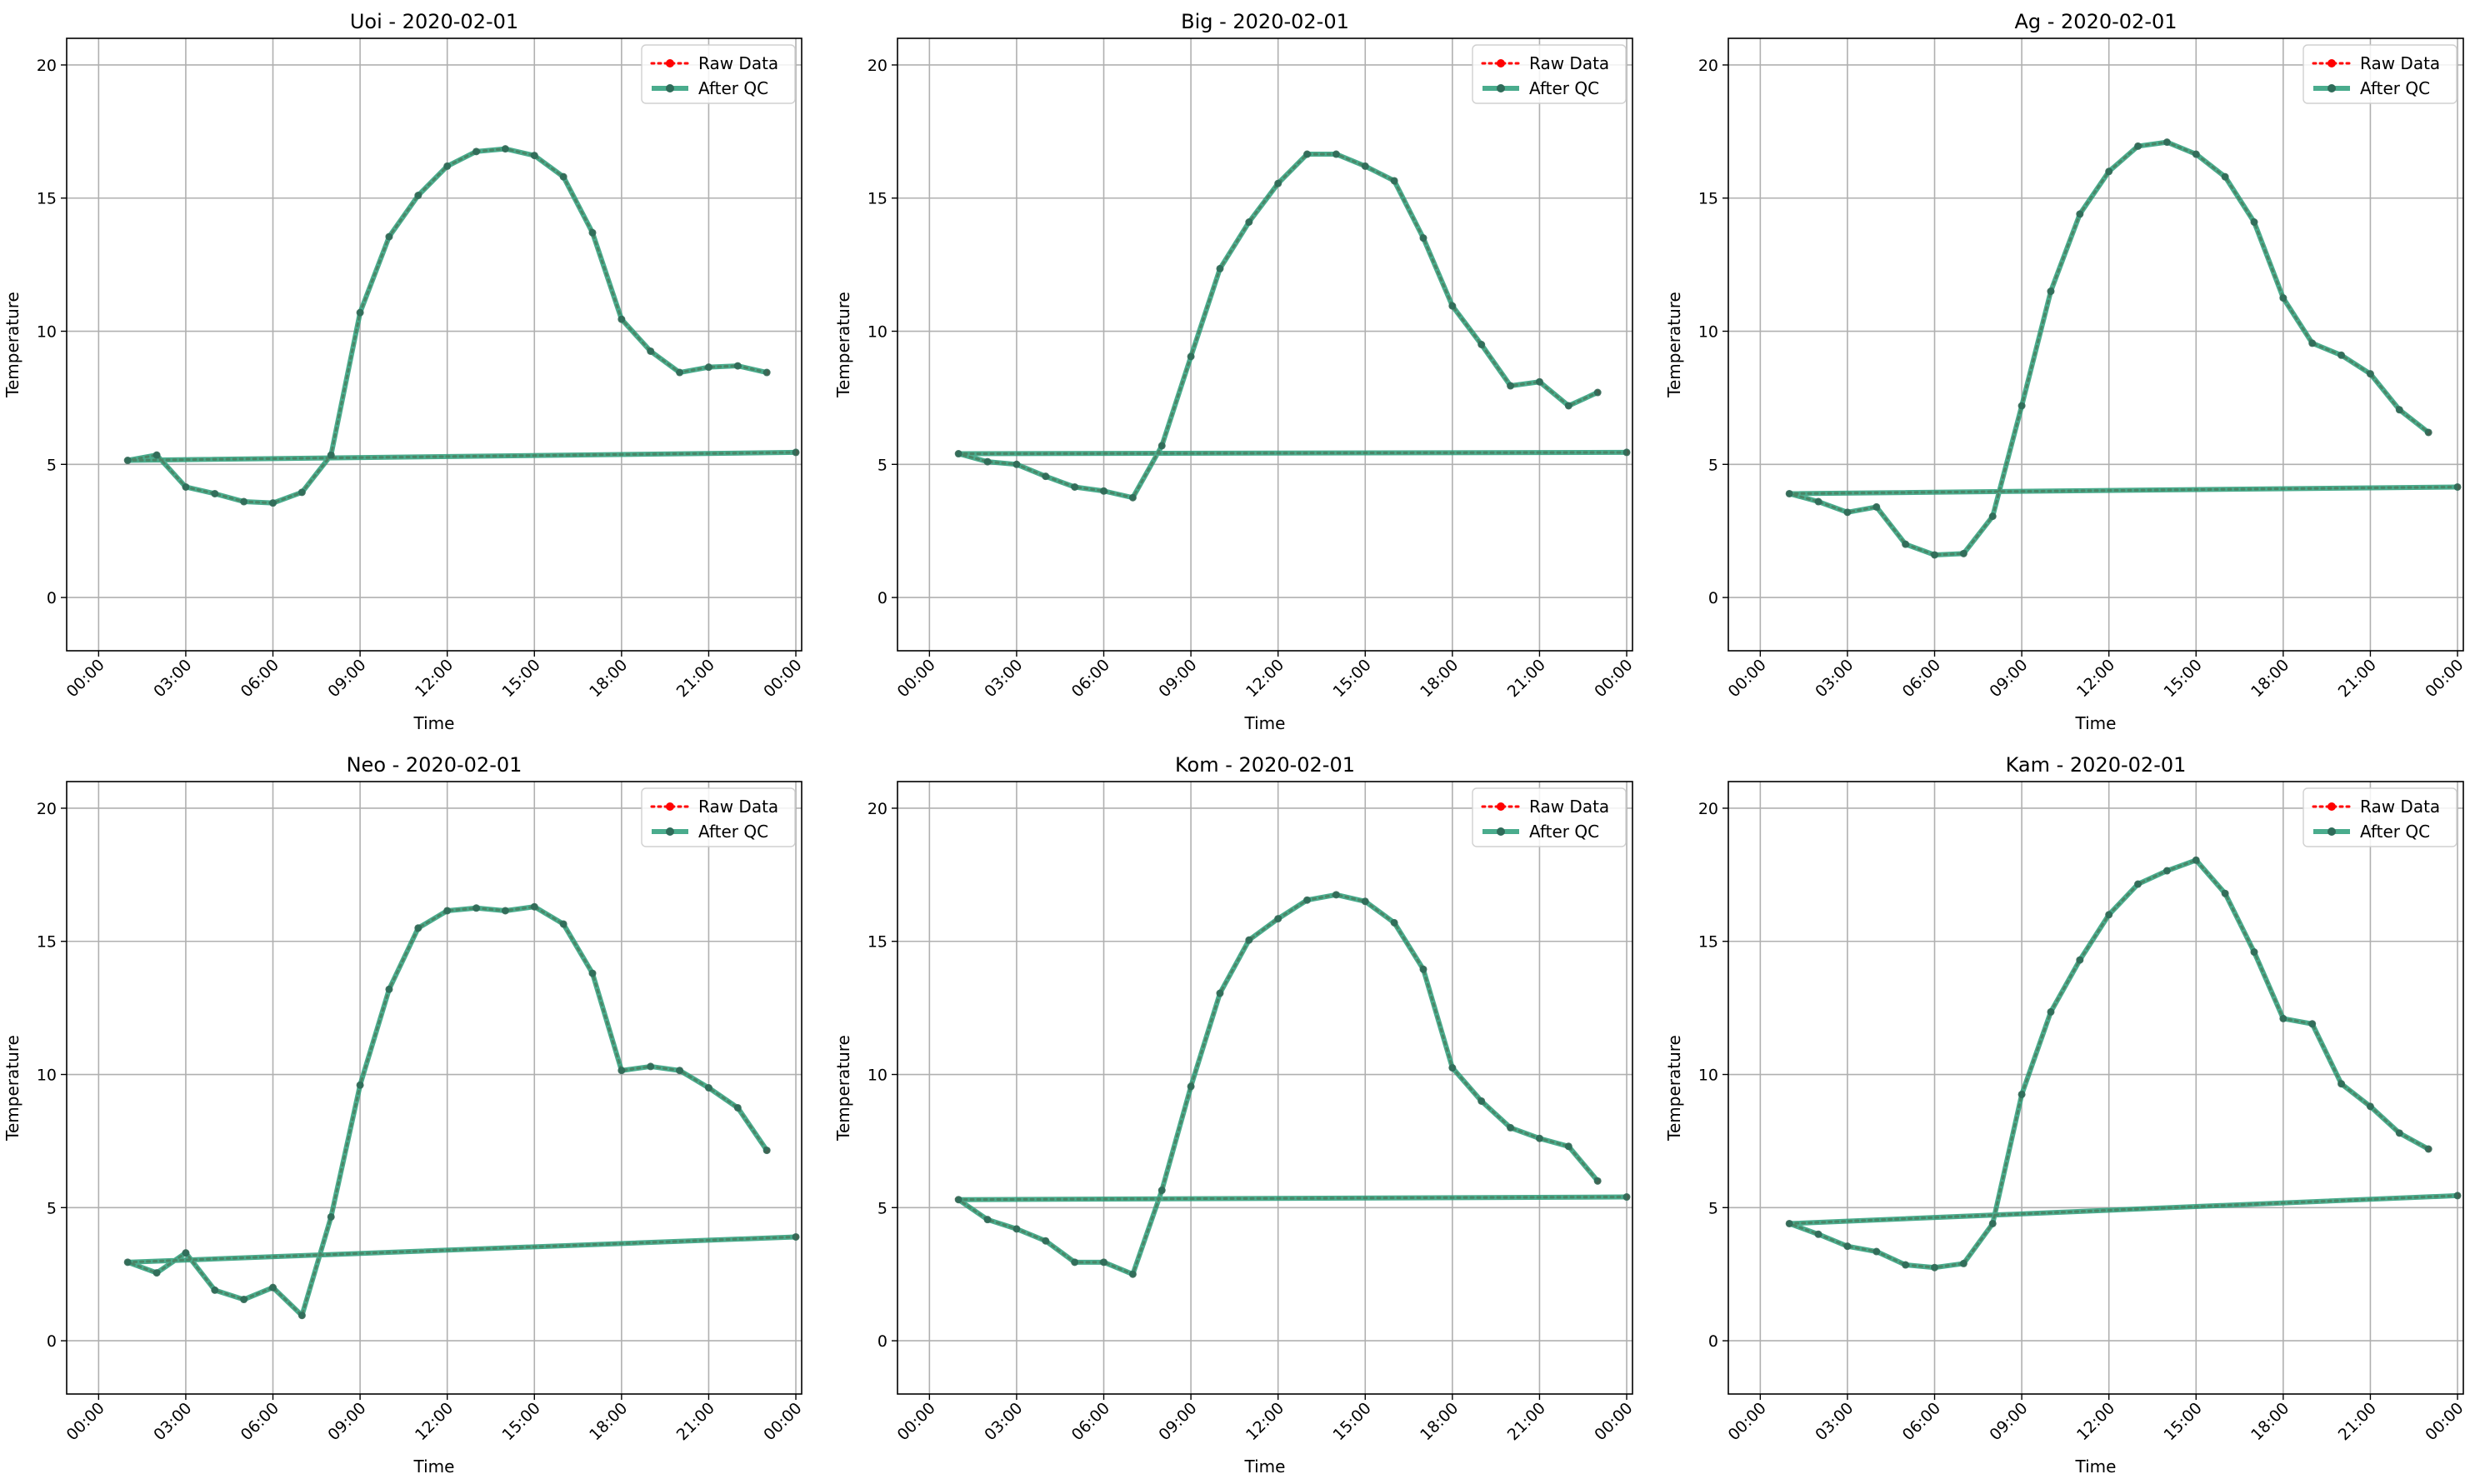  Describe the element at coordinates (2095, 21) in the screenshot. I see `chart-title: Ag - 2020-02-01` at that location.